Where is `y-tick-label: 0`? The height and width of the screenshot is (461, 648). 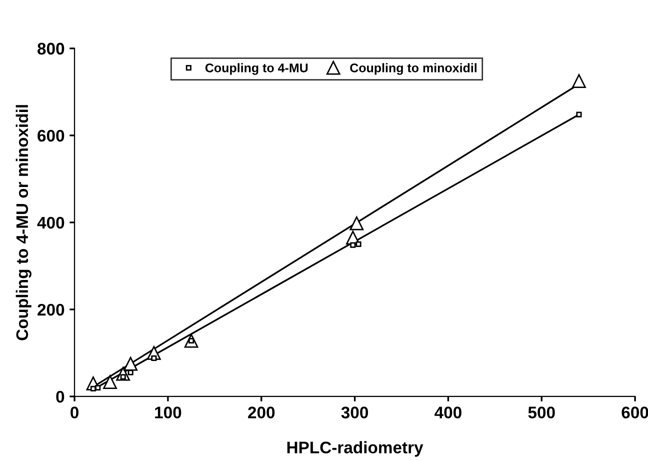 y-tick-label: 0 is located at coordinates (60, 396).